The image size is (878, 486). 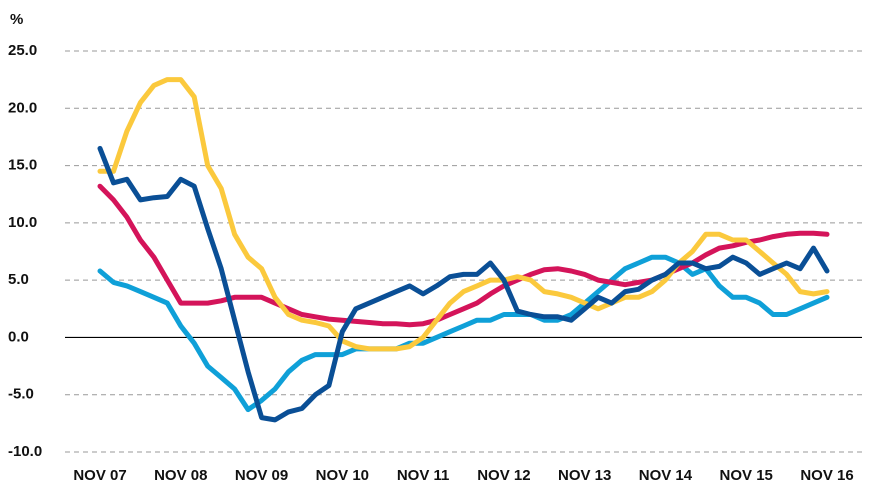 I want to click on y-tick-label: 15.0, so click(x=22, y=165).